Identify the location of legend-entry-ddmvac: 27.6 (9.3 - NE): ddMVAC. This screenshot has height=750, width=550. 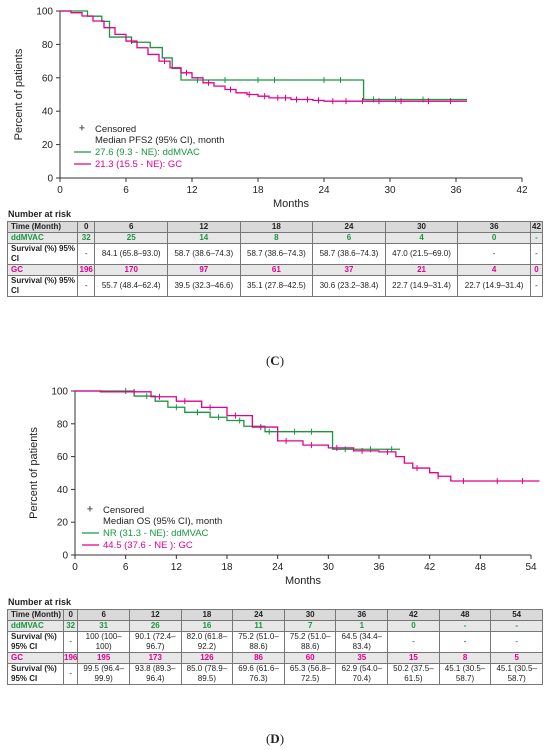
(147, 152).